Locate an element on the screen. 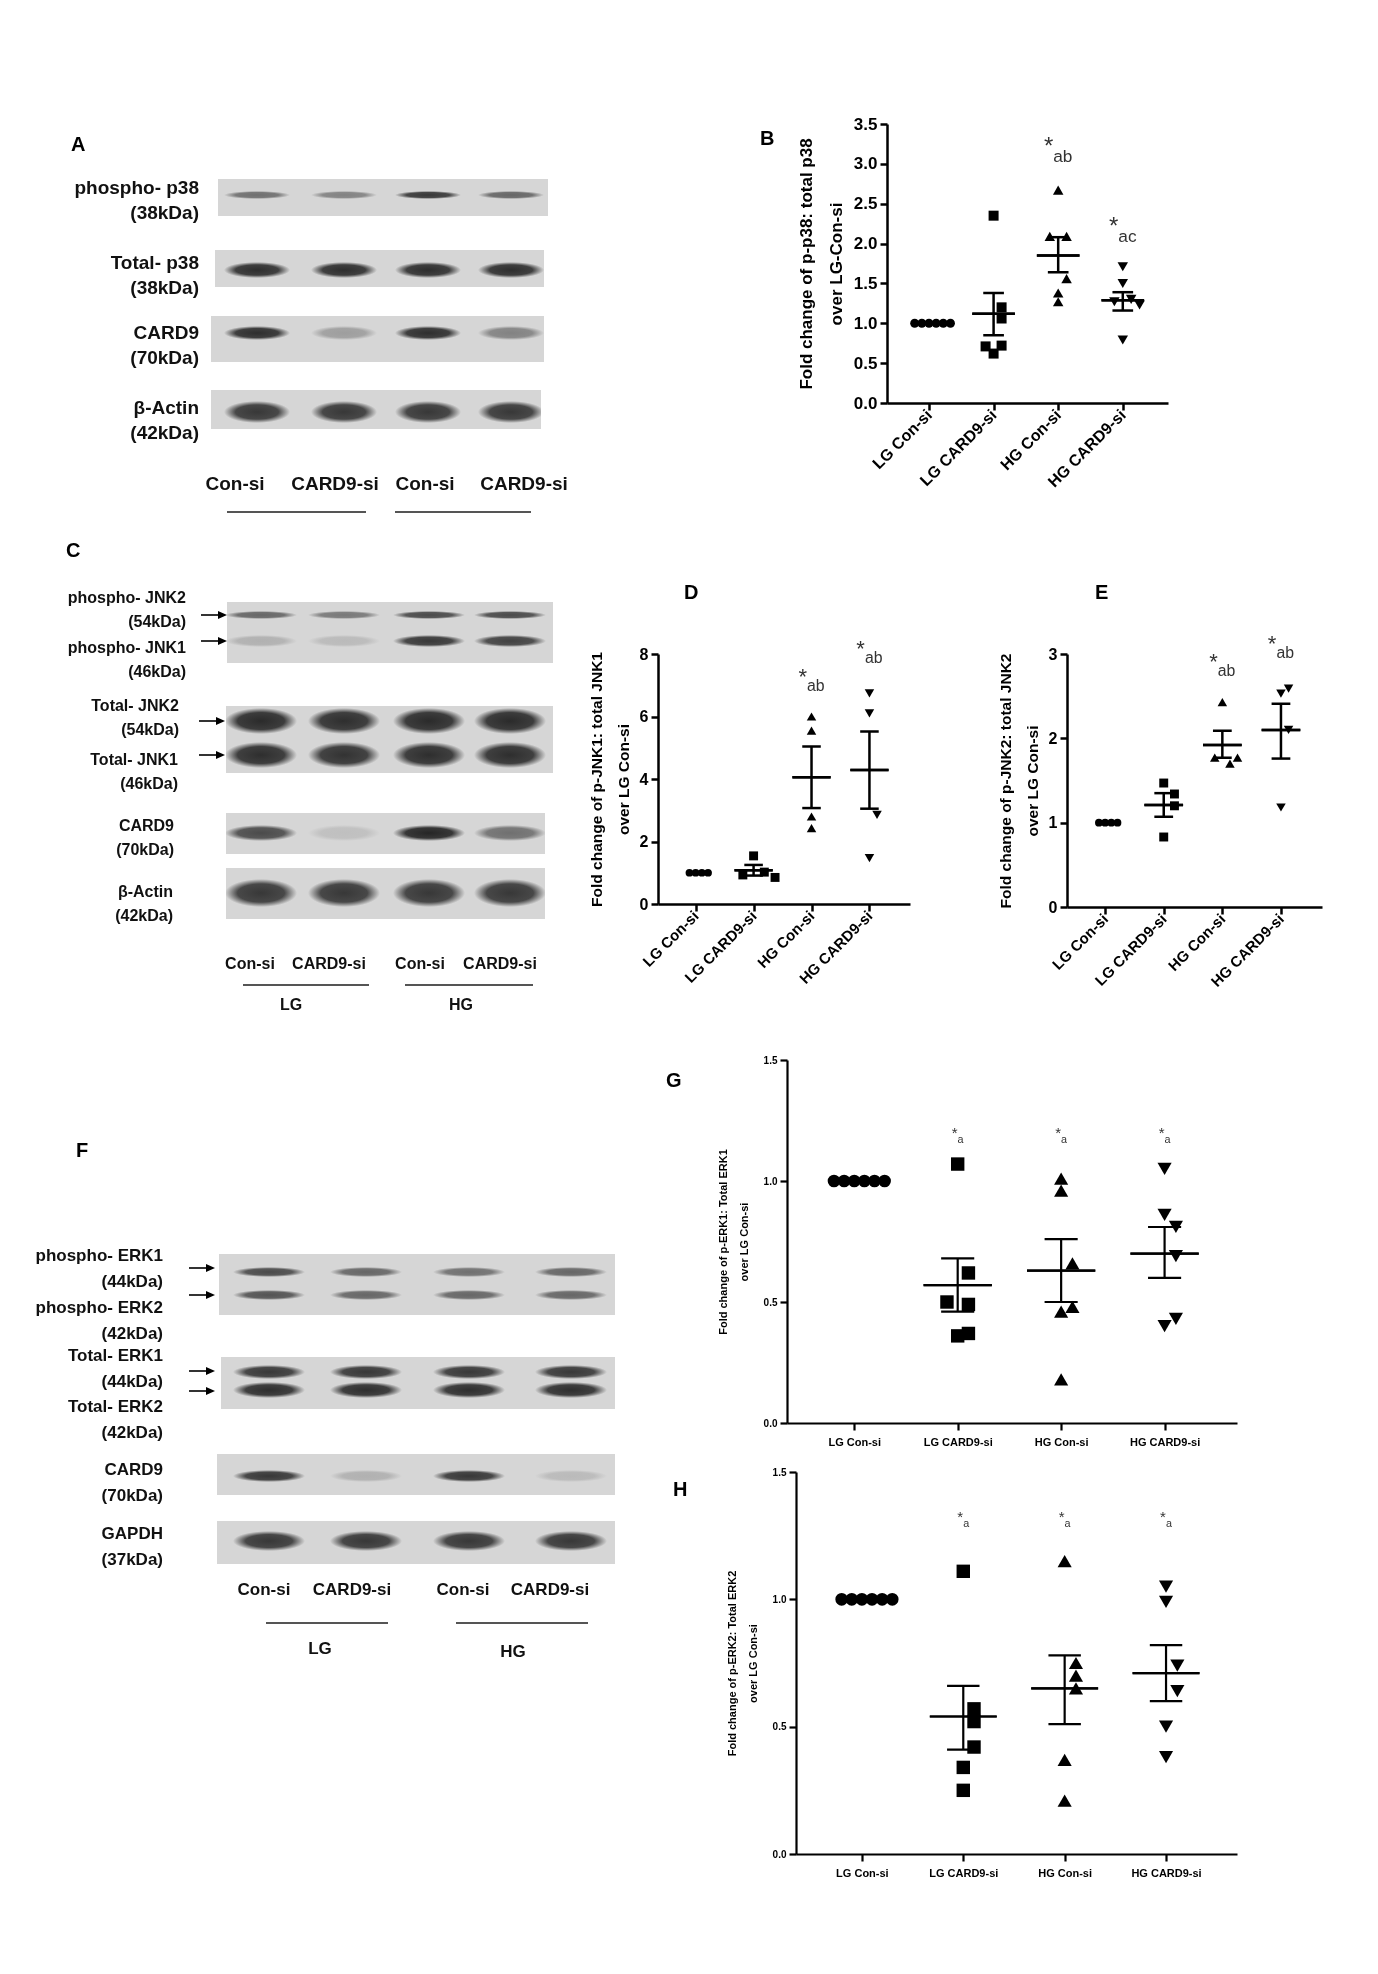 This screenshot has width=1378, height=1974. y-axis-title: Fold change of p-p38: total p38 over LG-Con-si is located at coordinates (821, 264).